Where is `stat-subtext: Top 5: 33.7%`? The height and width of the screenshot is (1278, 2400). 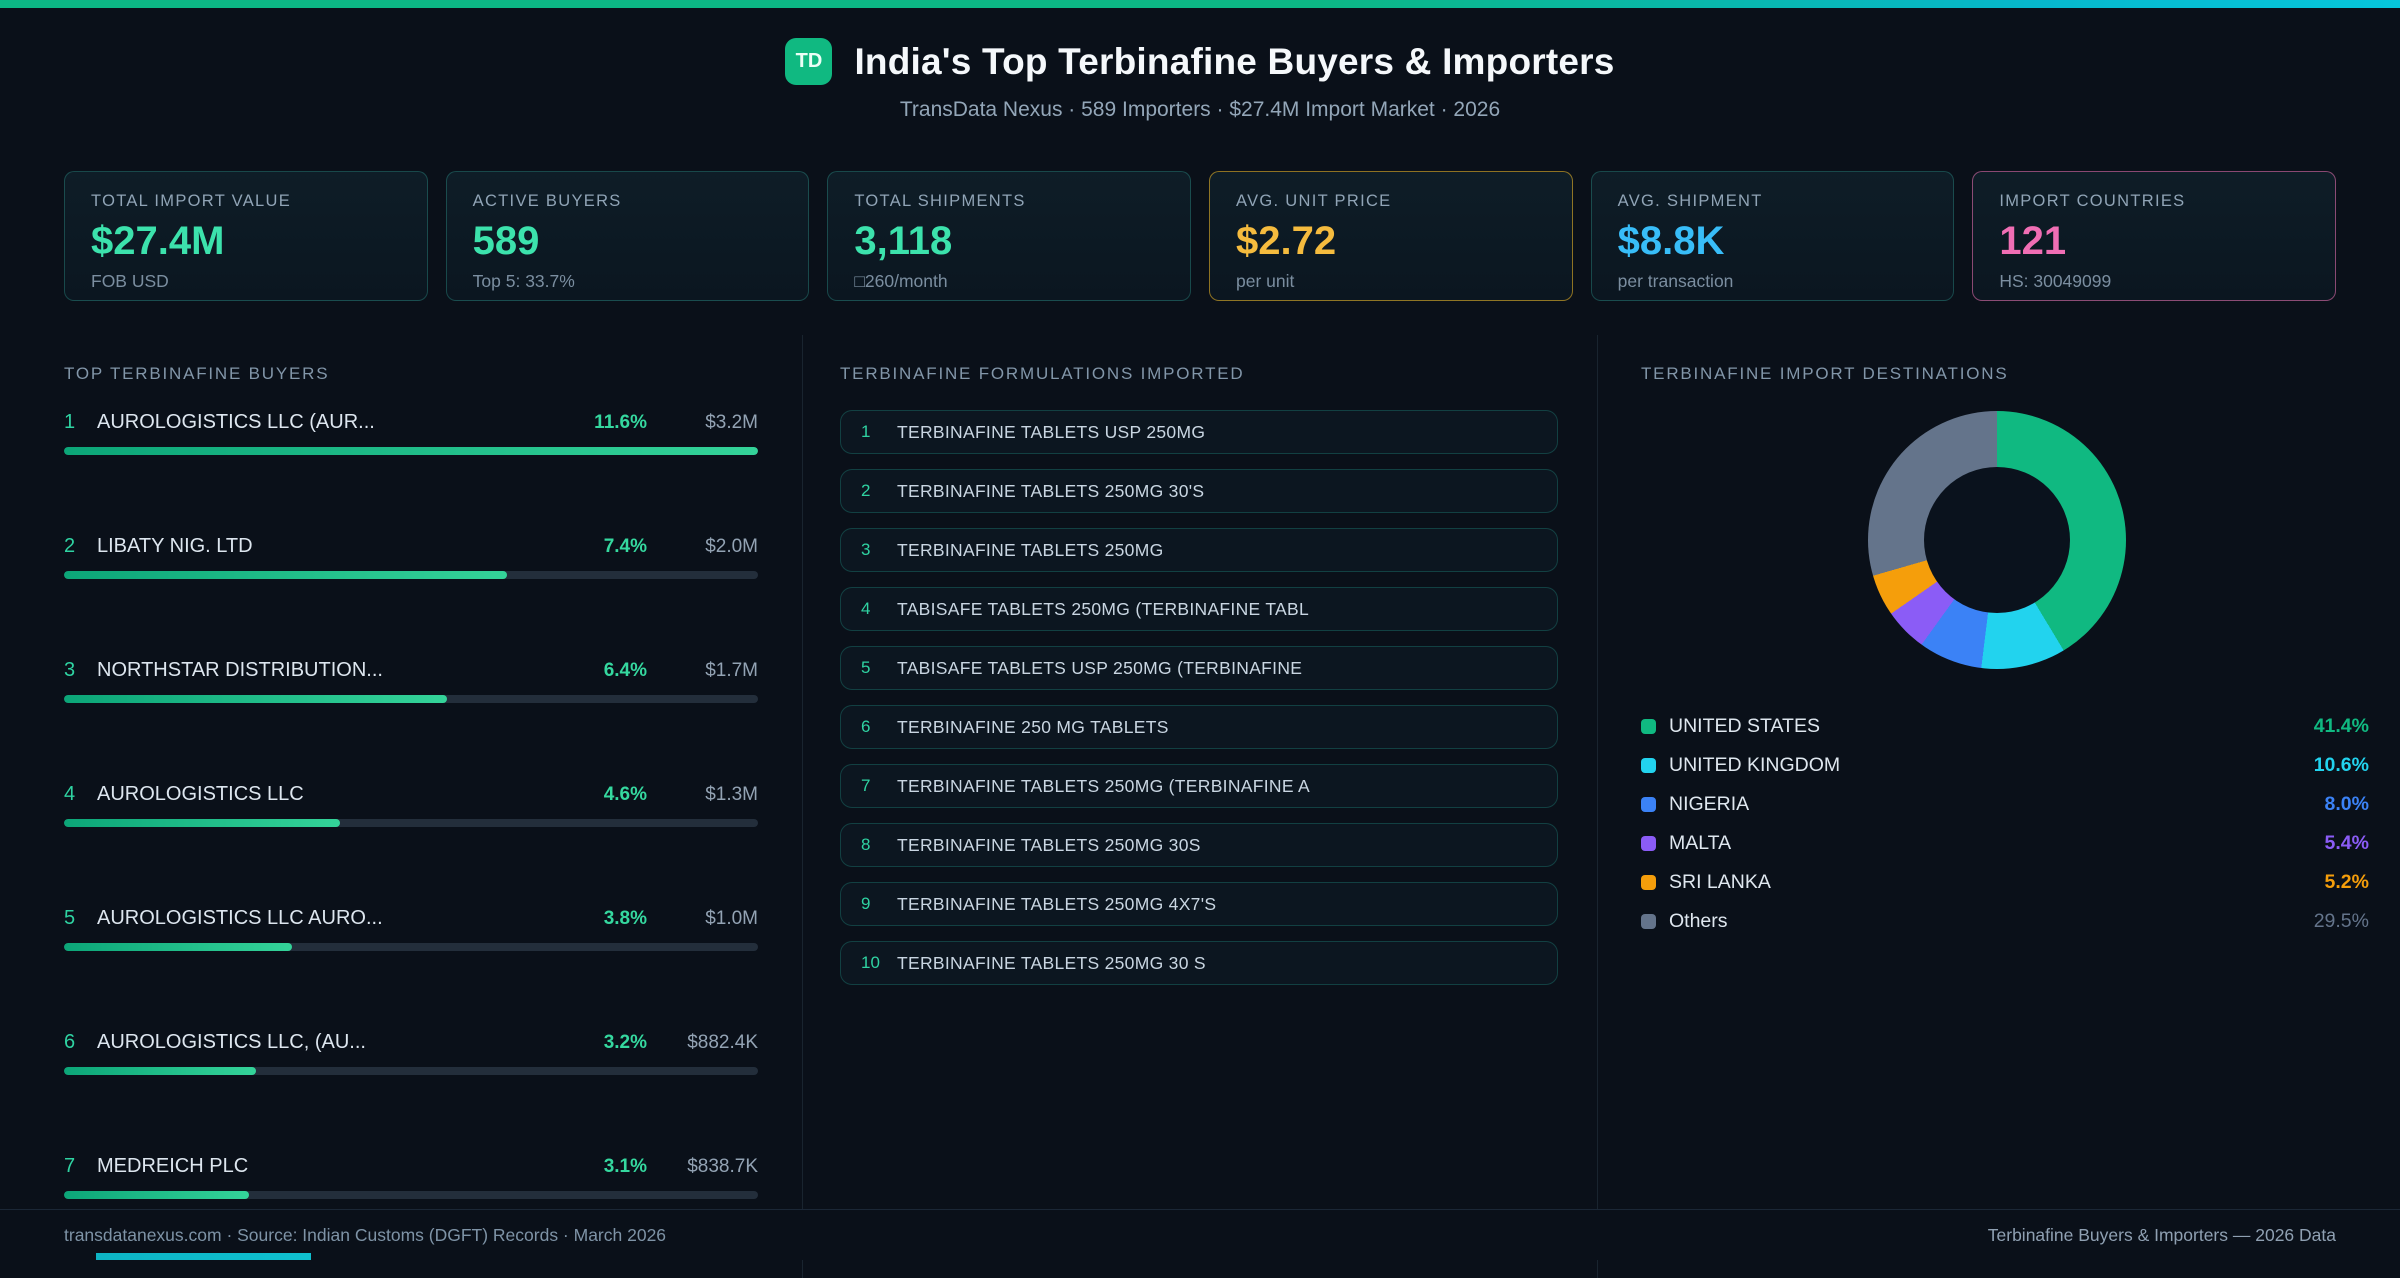 stat-subtext: Top 5: 33.7% is located at coordinates (523, 281).